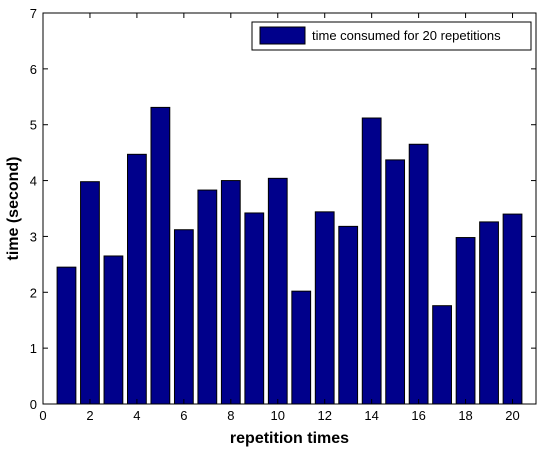  What do you see at coordinates (33, 292) in the screenshot?
I see `y-tick-label-2: 2` at bounding box center [33, 292].